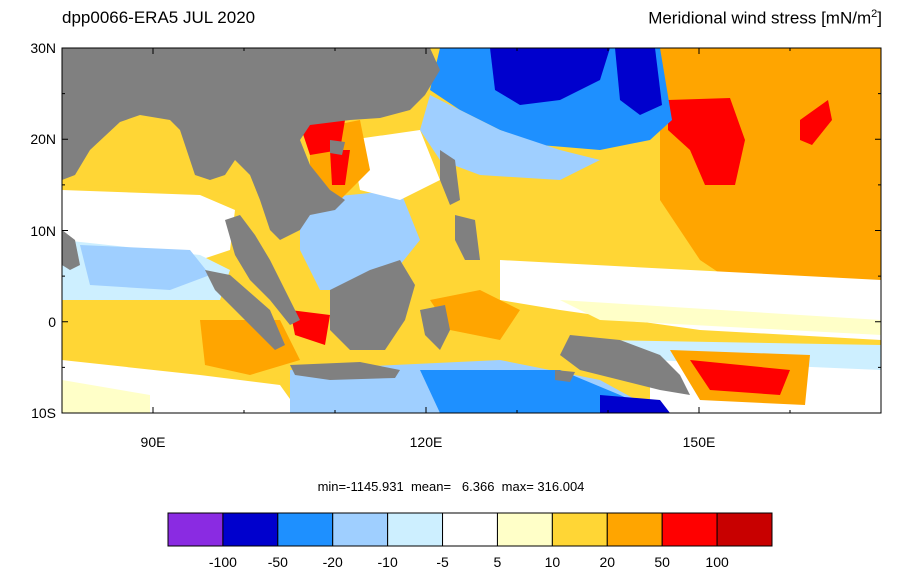  Describe the element at coordinates (467, 237) in the screenshot. I see `land-mindanao` at that location.